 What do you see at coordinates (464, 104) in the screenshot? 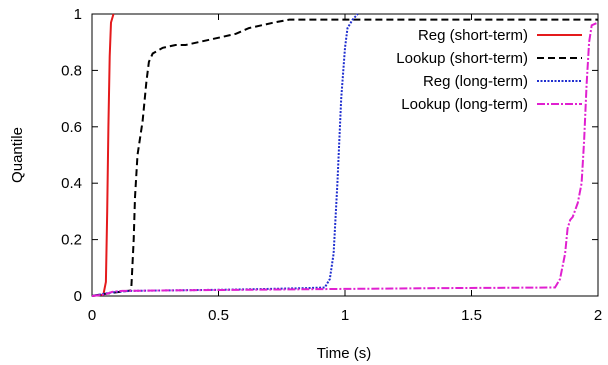
I see `legend-label-lookup-long-term: Lookup (long-term)` at bounding box center [464, 104].